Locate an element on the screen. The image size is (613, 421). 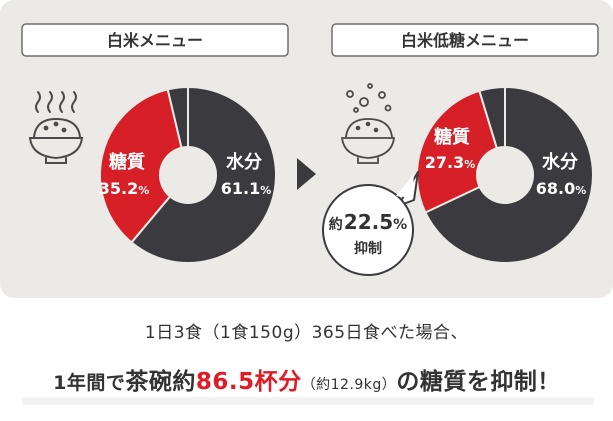
headline-exclamation: ！ is located at coordinates (548, 382).